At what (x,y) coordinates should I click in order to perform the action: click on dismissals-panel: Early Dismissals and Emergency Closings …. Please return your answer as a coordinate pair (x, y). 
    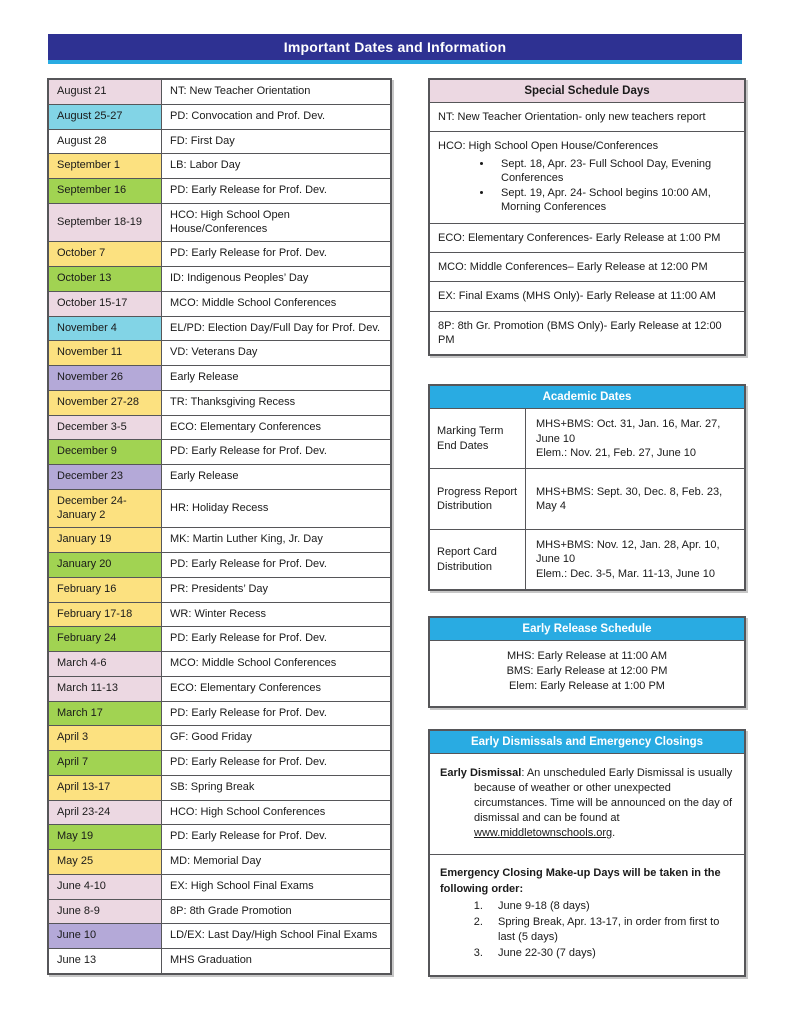
    Looking at the image, I should click on (587, 853).